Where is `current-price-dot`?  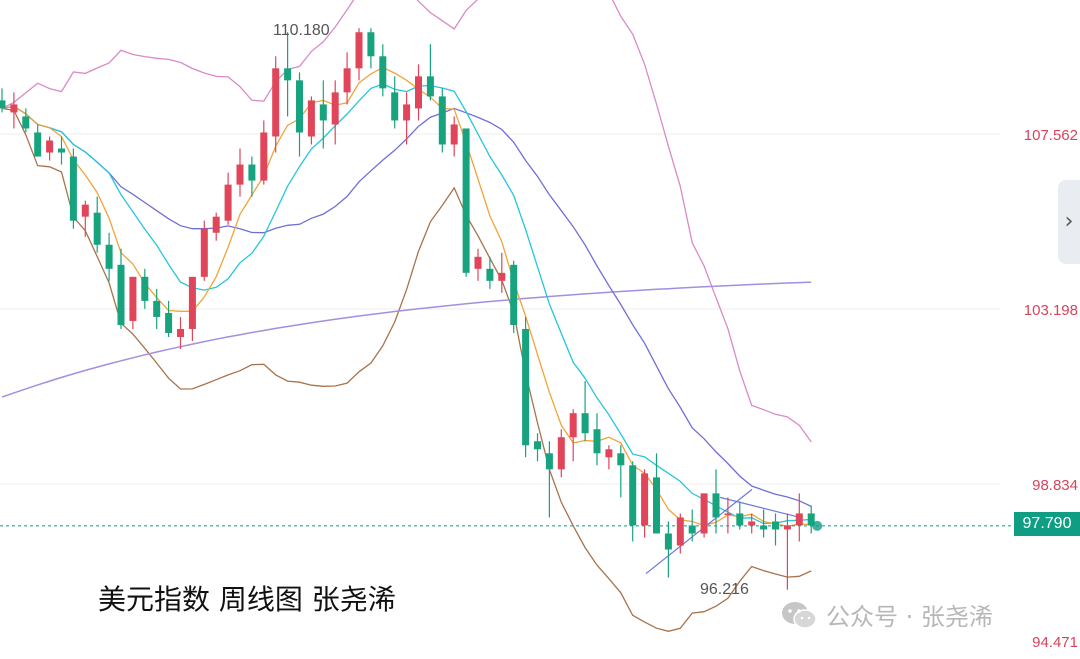 current-price-dot is located at coordinates (817, 525).